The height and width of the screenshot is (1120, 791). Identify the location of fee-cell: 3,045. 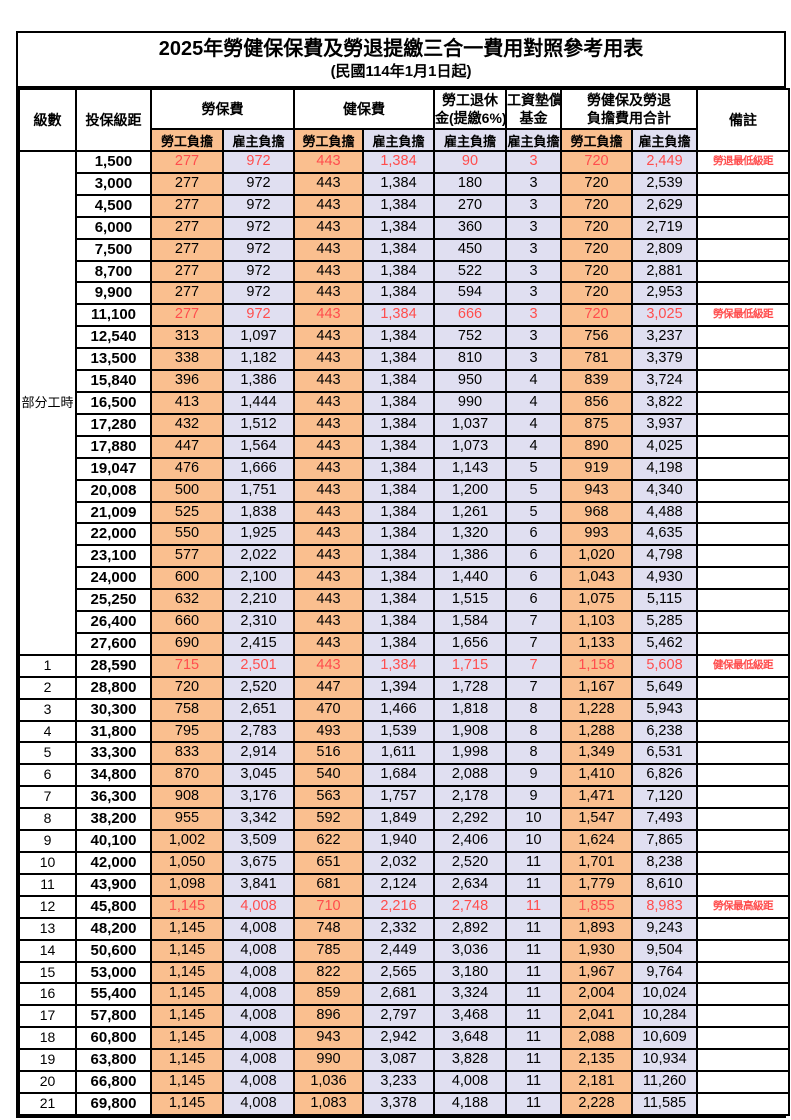
(258, 775).